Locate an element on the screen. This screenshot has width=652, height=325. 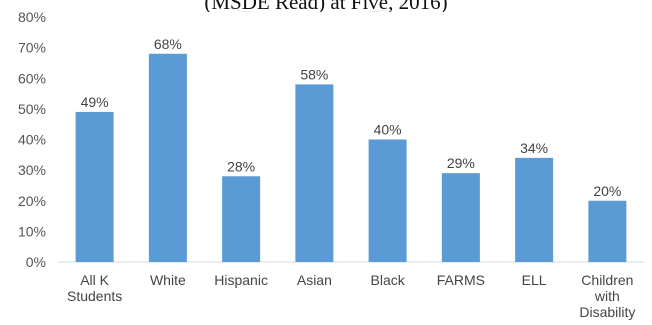
x-tick-label: All K Students is located at coordinates (94, 288).